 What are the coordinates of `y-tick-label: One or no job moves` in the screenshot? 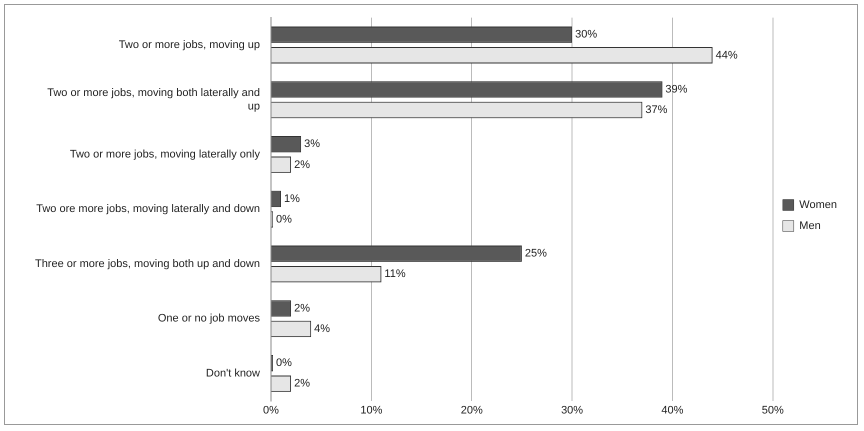 It's located at (209, 318).